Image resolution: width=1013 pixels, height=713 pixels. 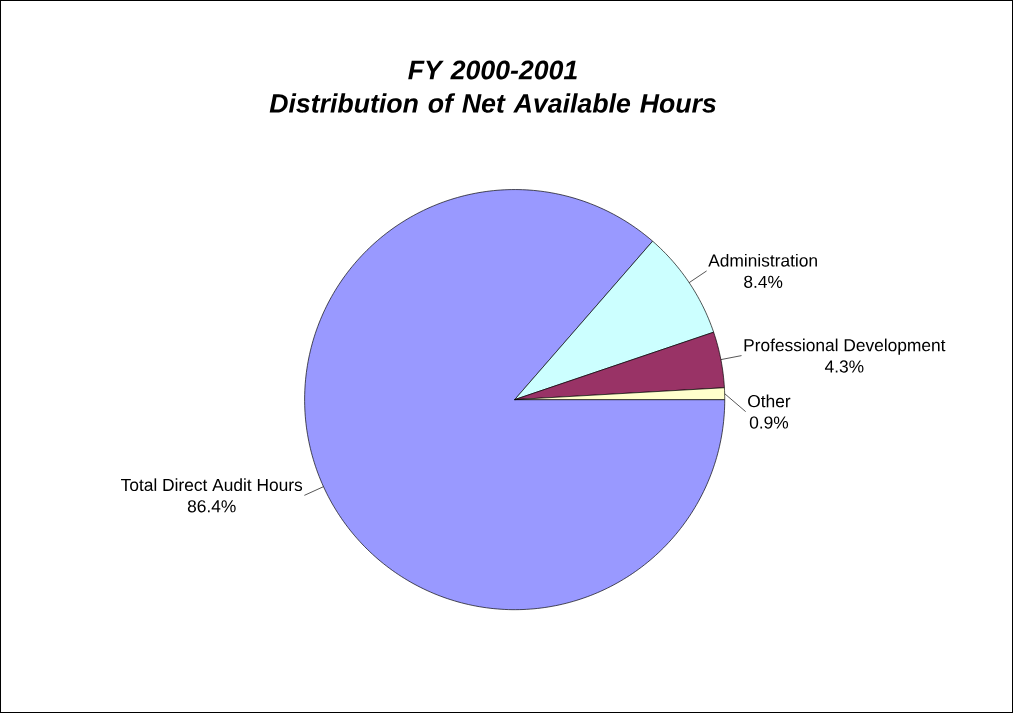 What do you see at coordinates (763, 282) in the screenshot?
I see `data-label: 8.4%` at bounding box center [763, 282].